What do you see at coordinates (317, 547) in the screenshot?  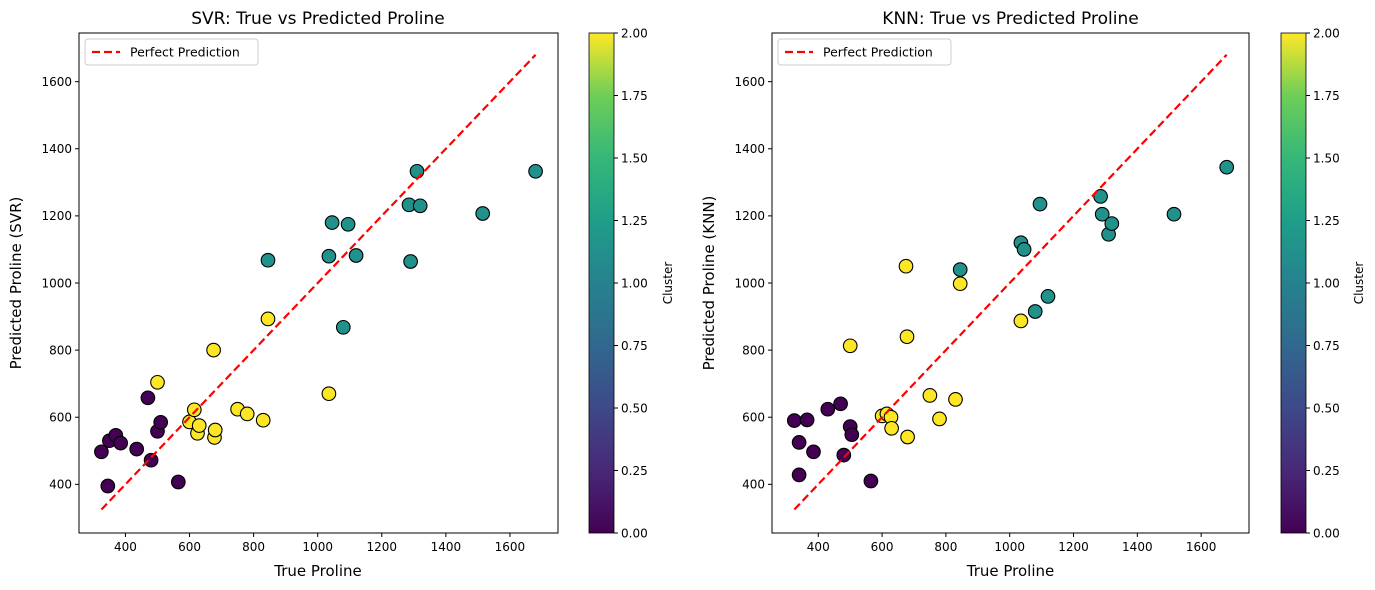 I see `svr-x-tick-label: 1000` at bounding box center [317, 547].